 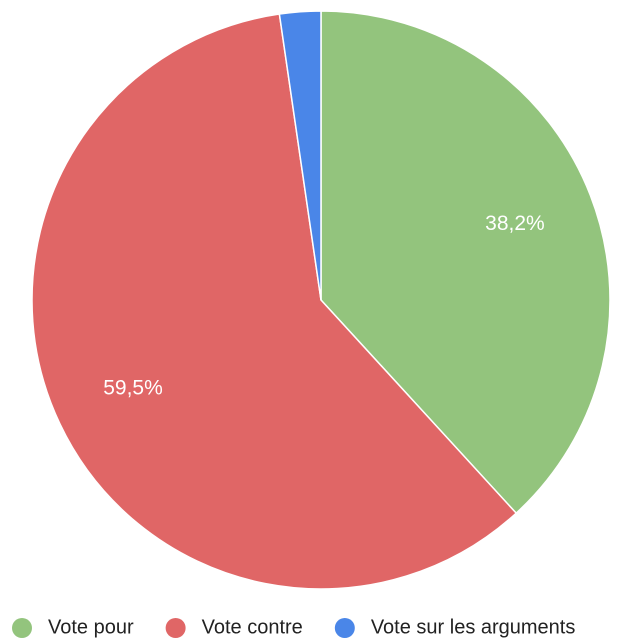 I want to click on legend-label: Vote contre, so click(x=252, y=627).